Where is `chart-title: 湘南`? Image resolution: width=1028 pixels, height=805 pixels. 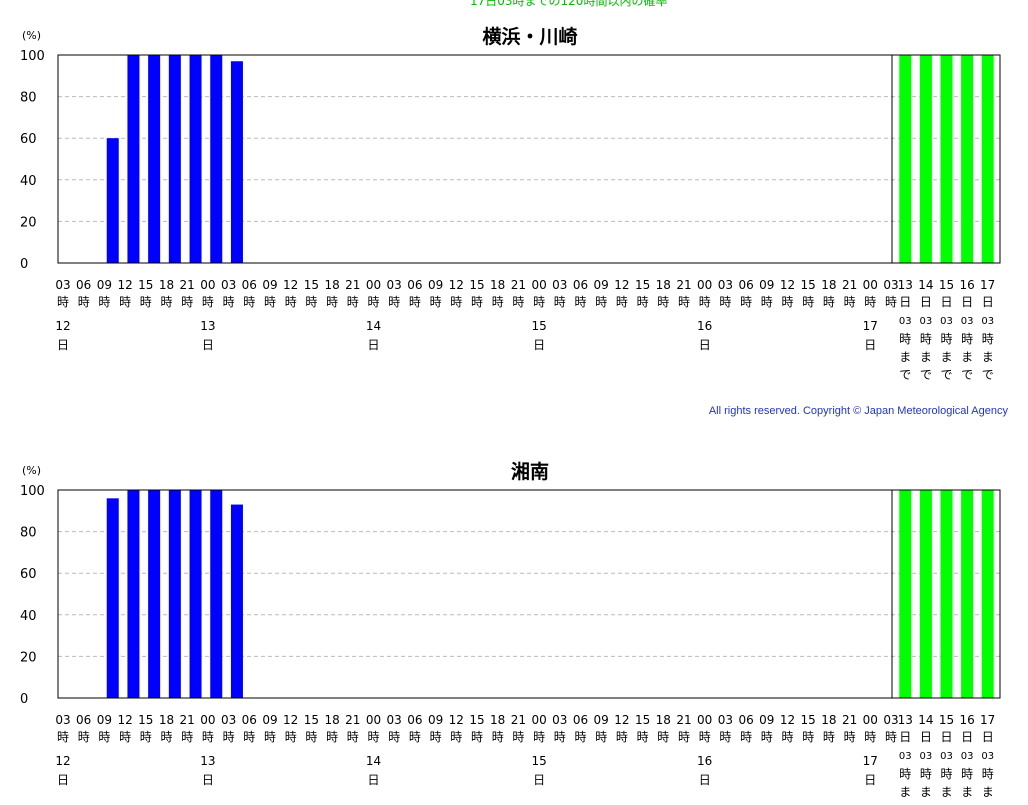
chart-title: 湘南 is located at coordinates (530, 471).